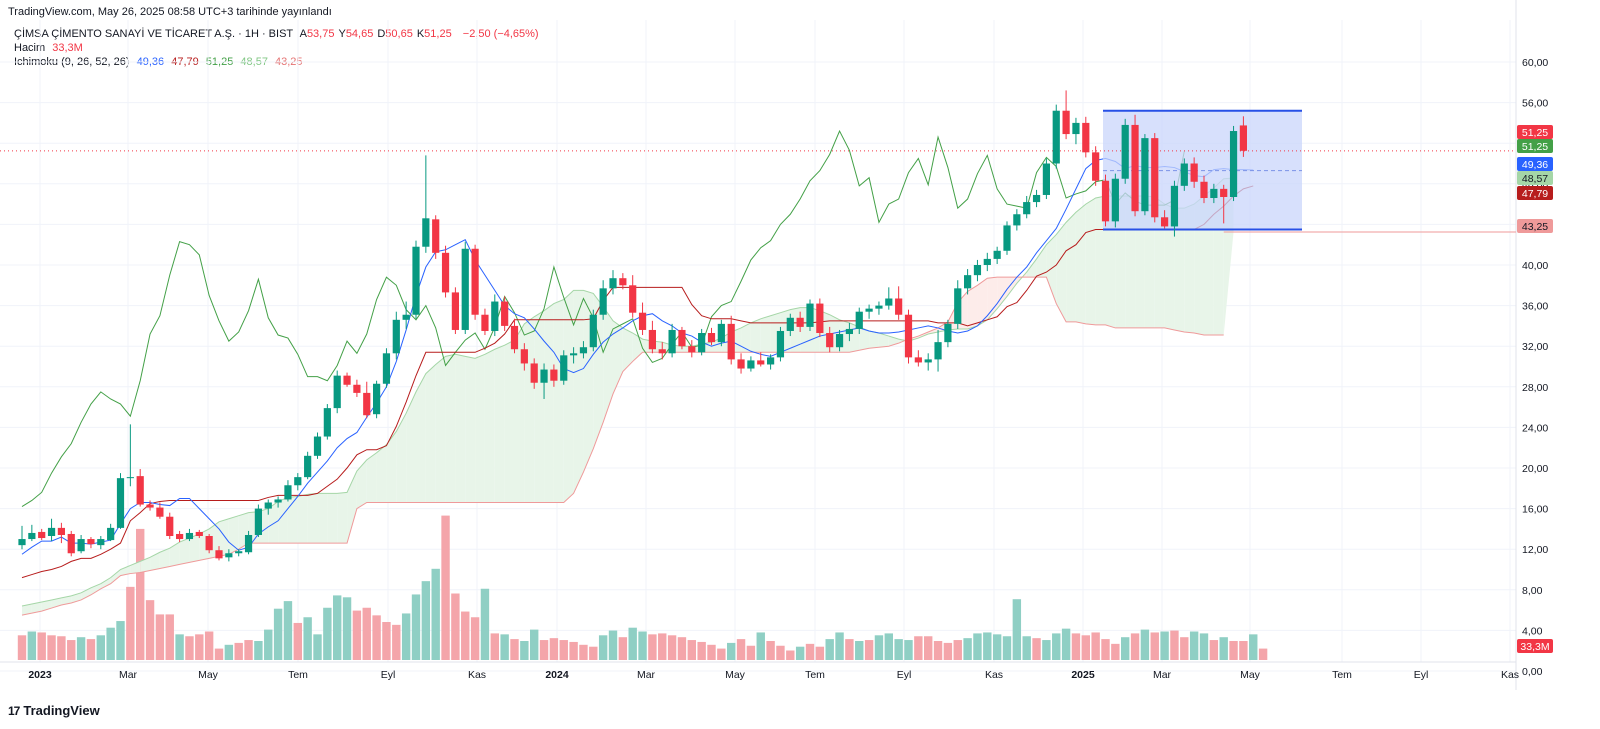  Describe the element at coordinates (61, 710) in the screenshot. I see `tradingview-brand: TradingView` at that location.